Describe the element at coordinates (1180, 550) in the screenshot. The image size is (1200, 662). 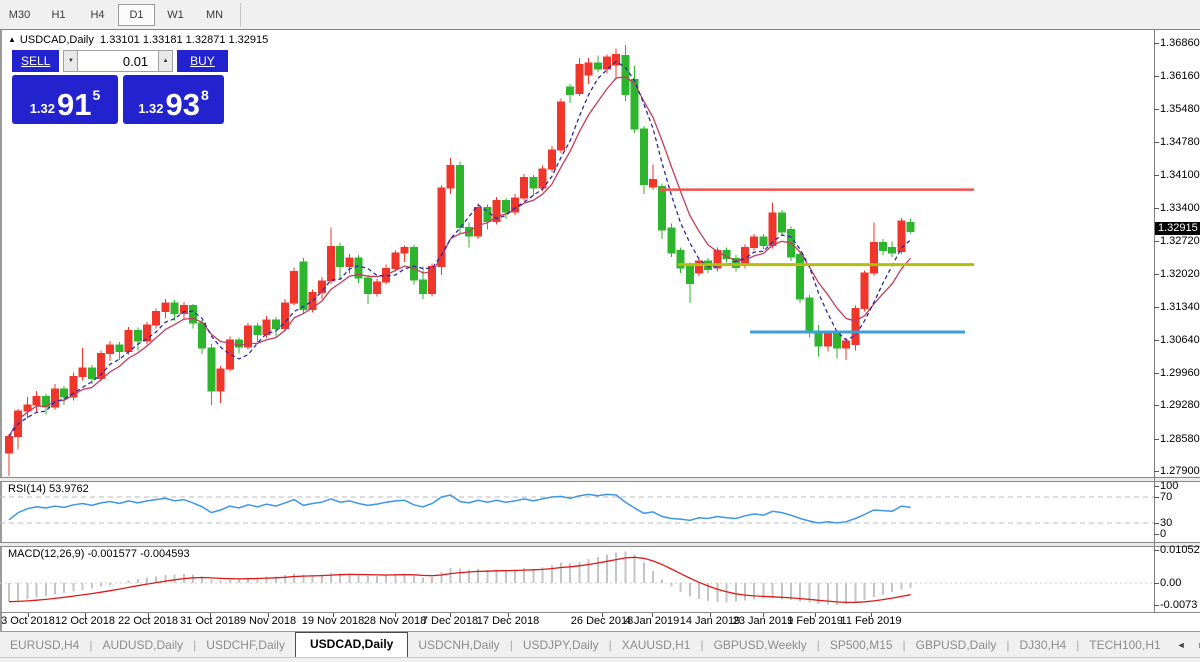
I see `macd-axis-label: 0.010525` at that location.